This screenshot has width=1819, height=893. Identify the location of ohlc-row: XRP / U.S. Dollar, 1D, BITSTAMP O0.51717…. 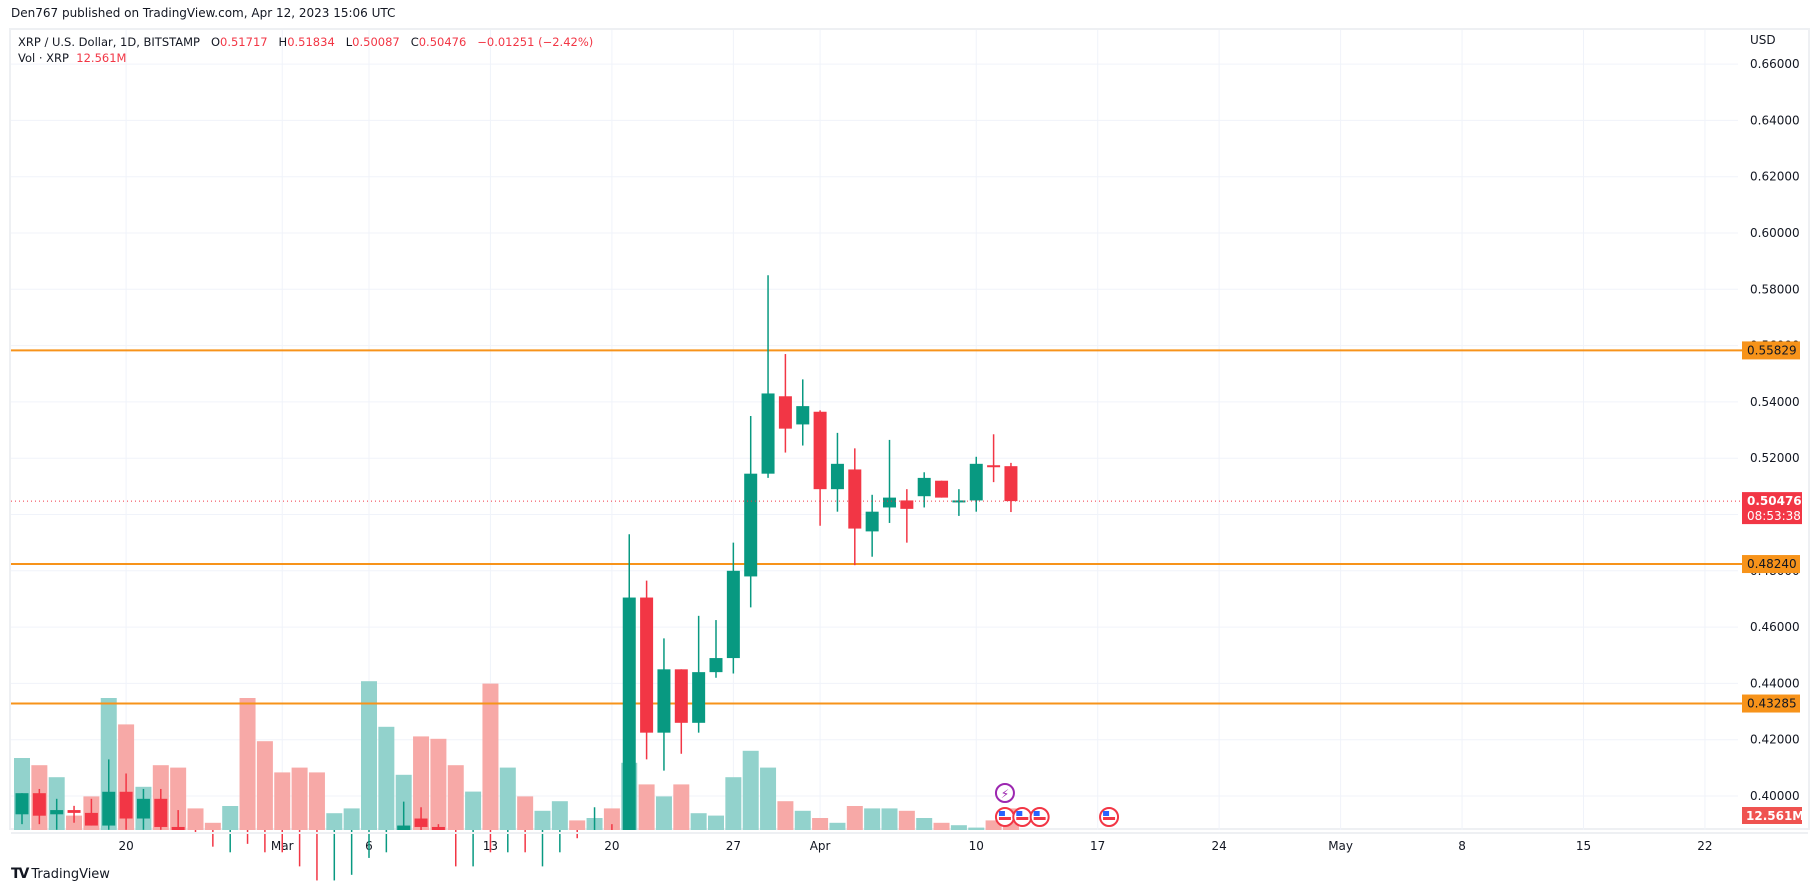
(305, 42).